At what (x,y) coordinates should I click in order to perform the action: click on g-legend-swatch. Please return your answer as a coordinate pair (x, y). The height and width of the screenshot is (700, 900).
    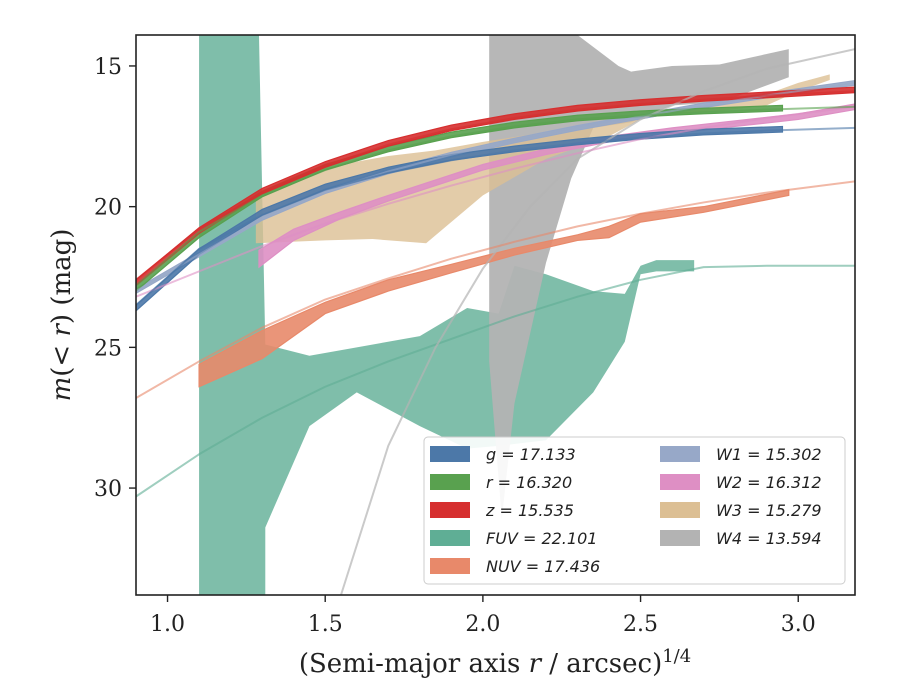
    Looking at the image, I should click on (450, 454).